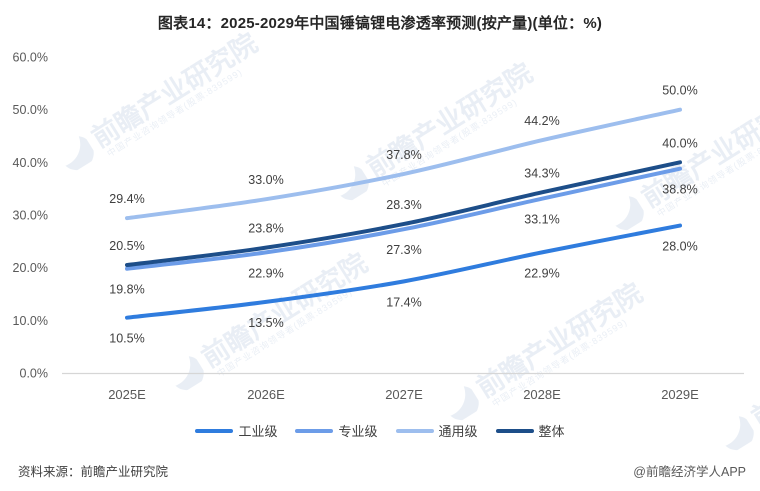  Describe the element at coordinates (30, 321) in the screenshot. I see `y-tick-label: 10.0%` at that location.